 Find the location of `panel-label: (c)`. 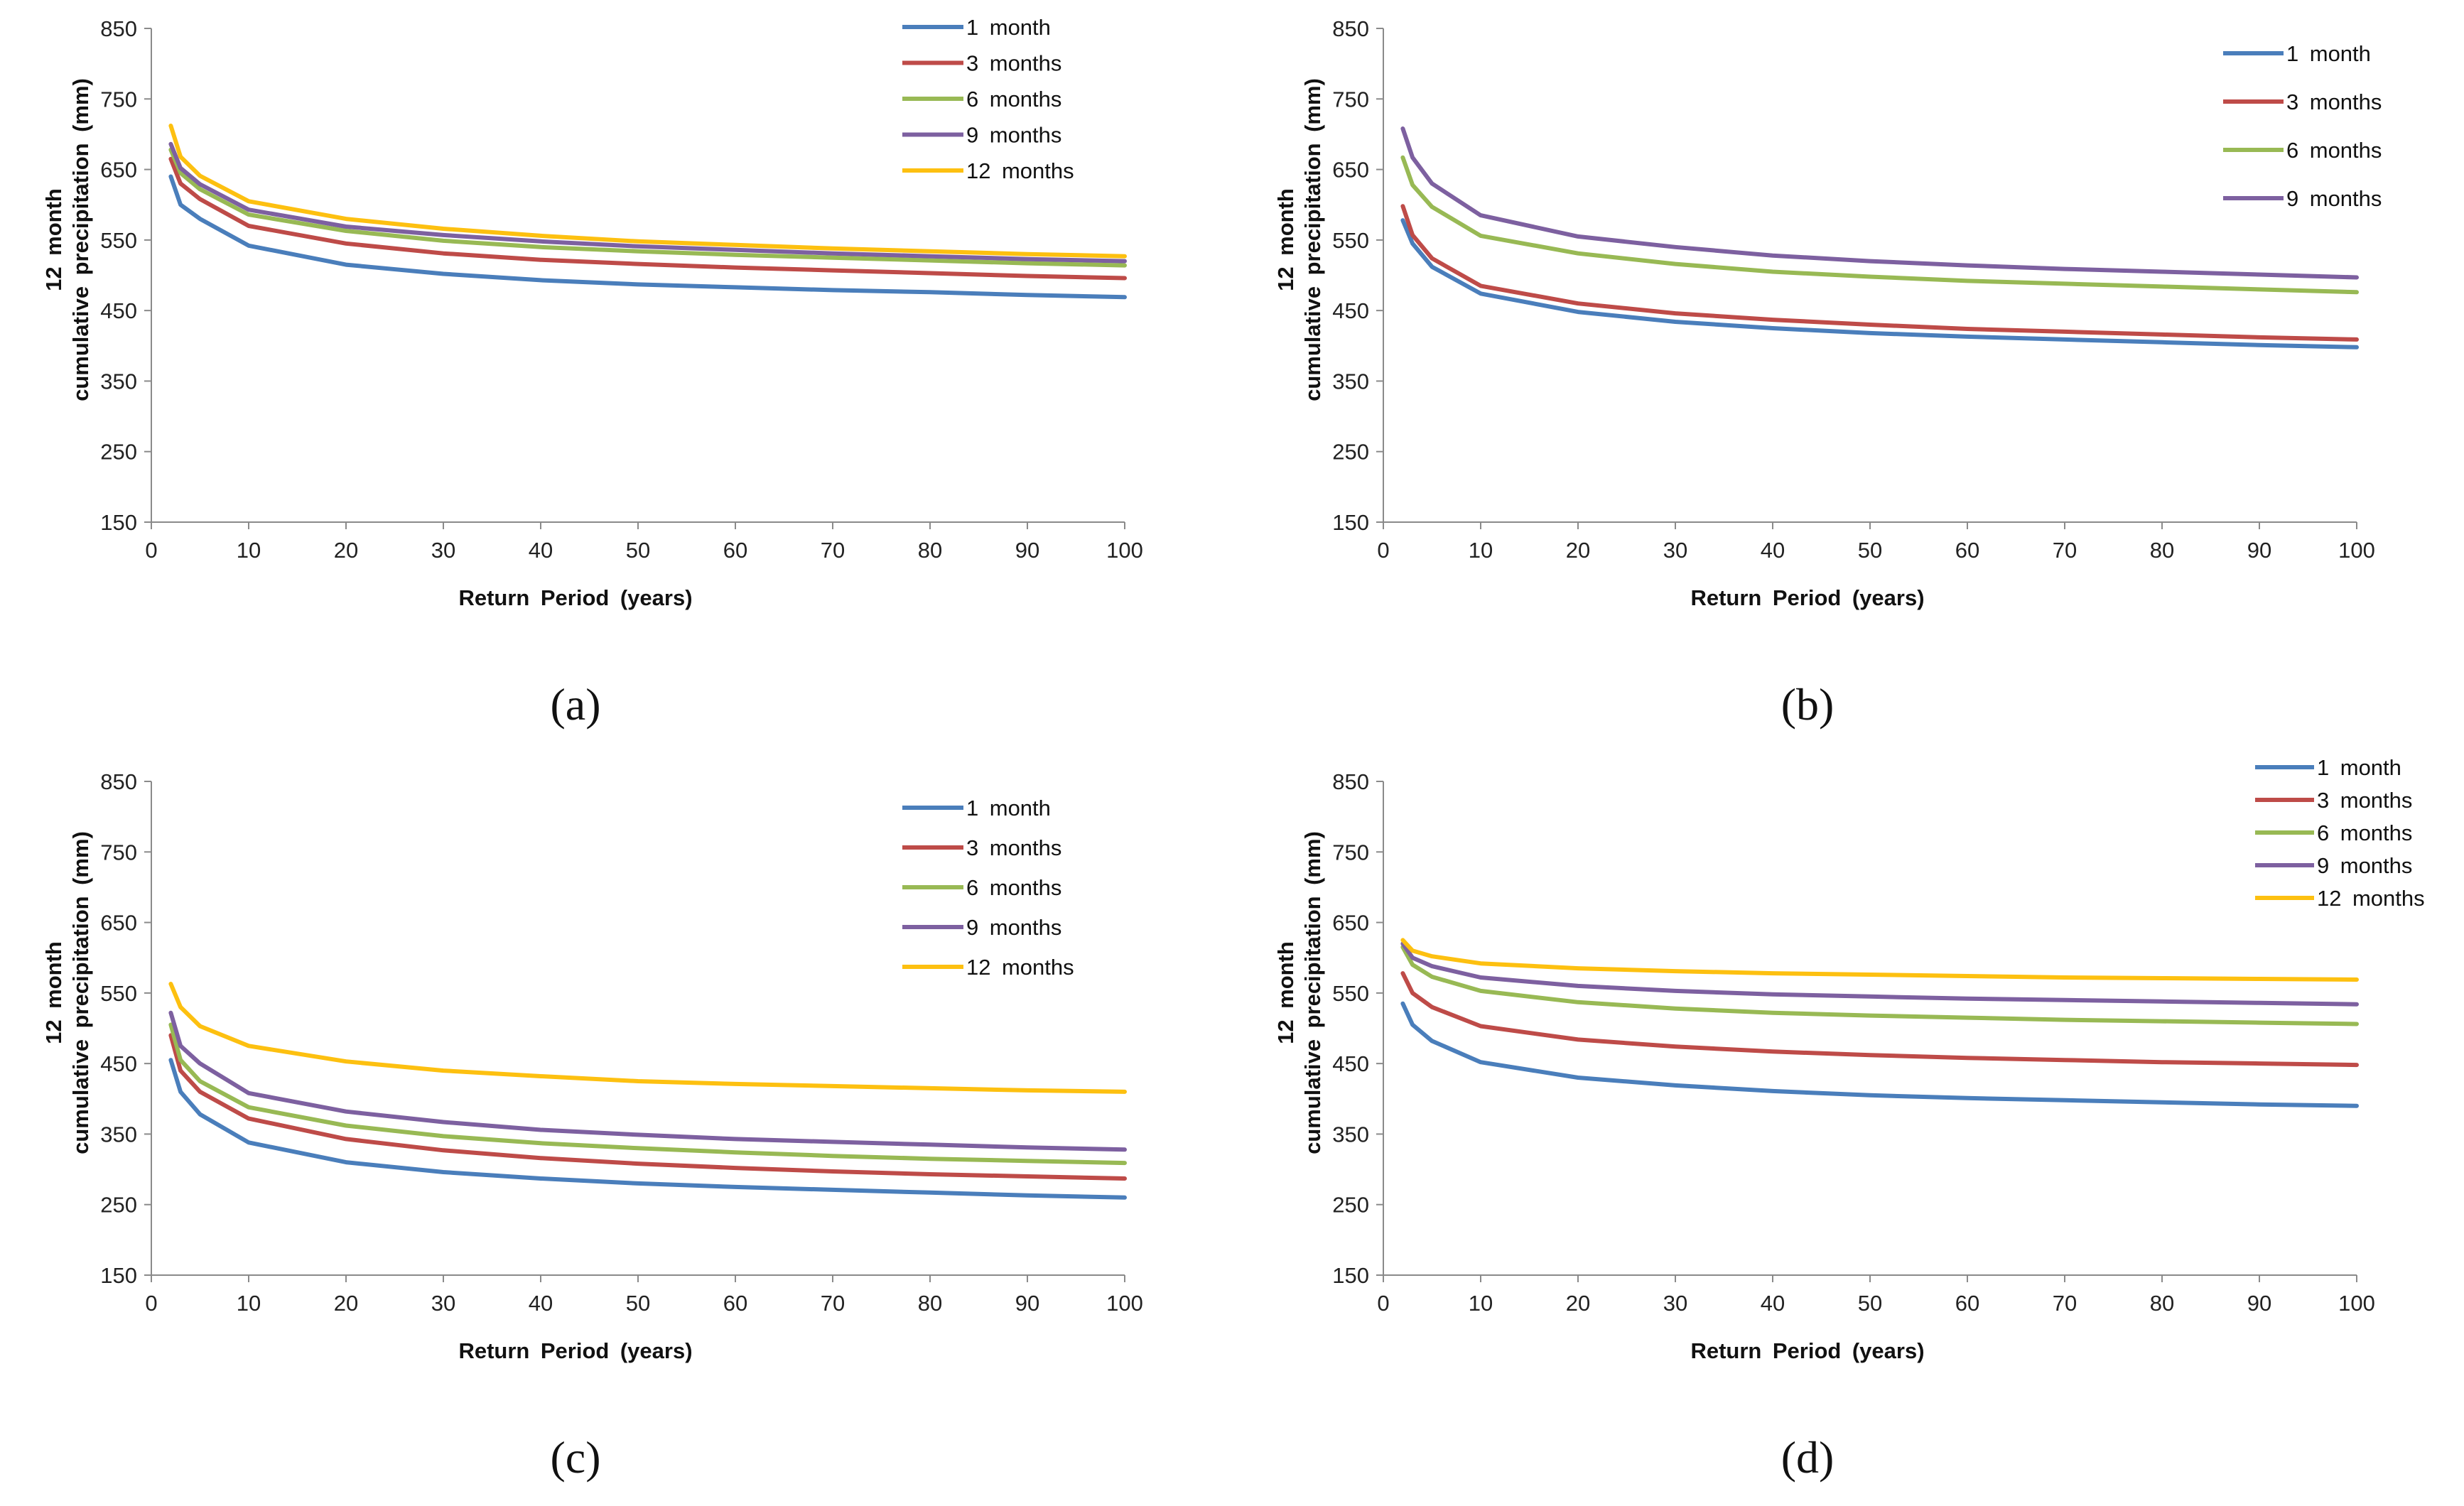

panel-label: (c) is located at coordinates (575, 1457).